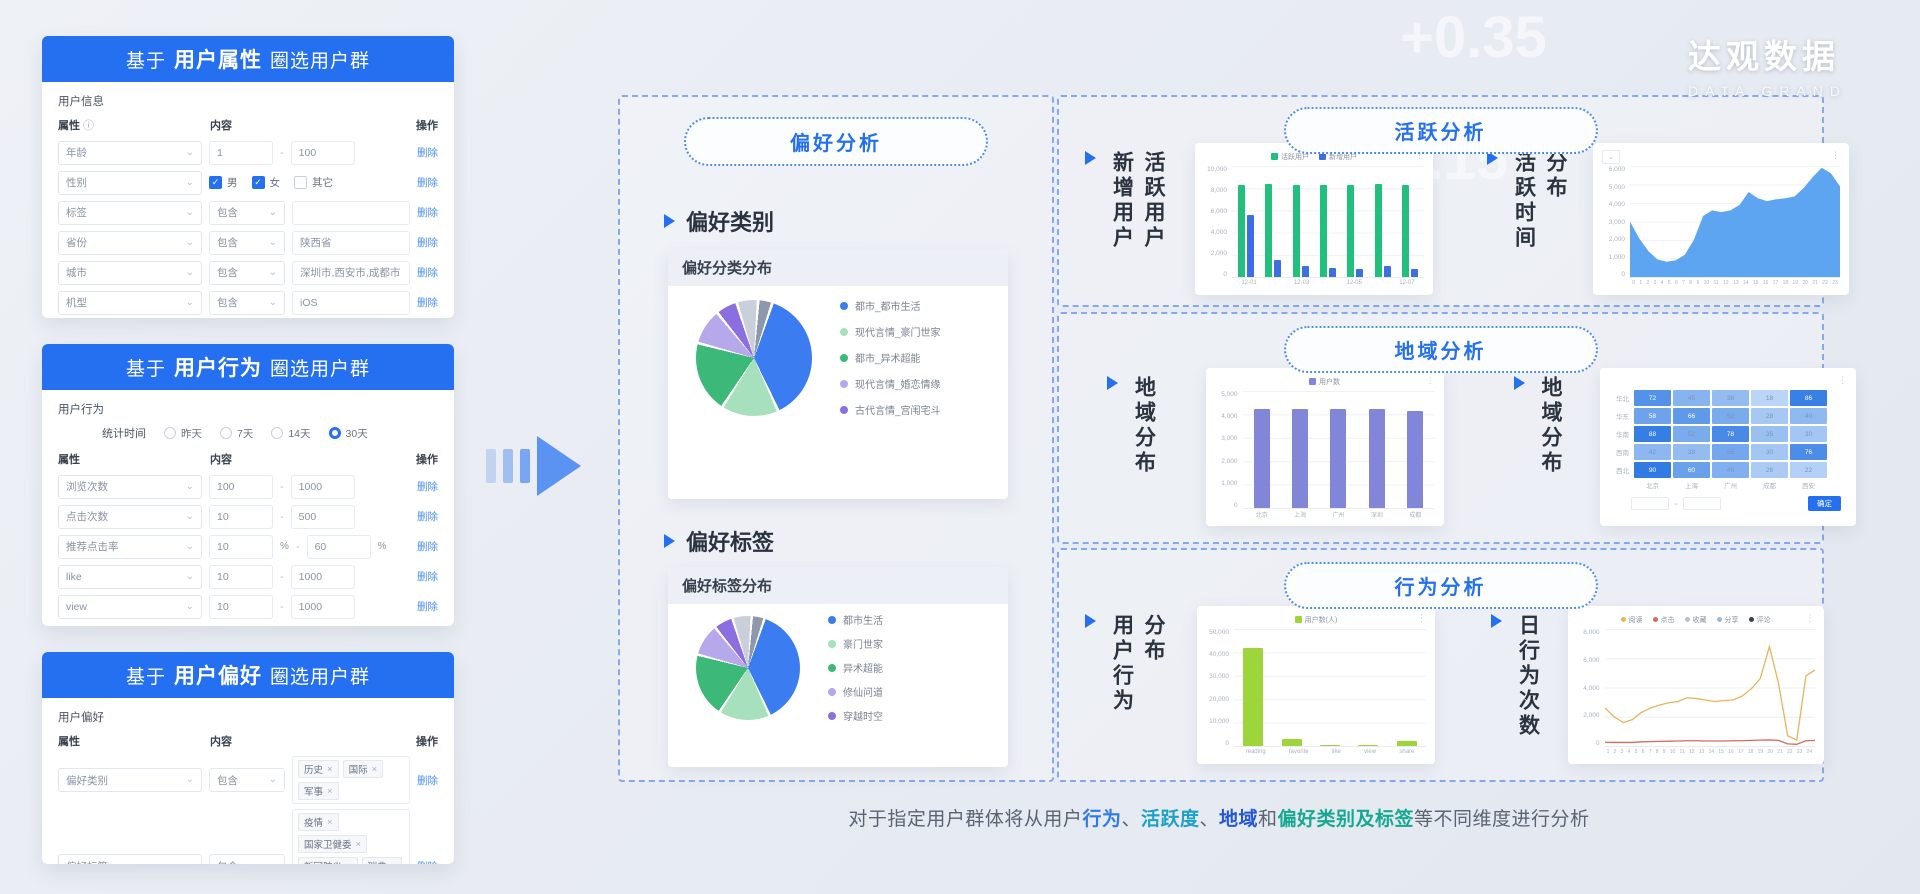 The height and width of the screenshot is (894, 1920). What do you see at coordinates (1591, 688) in the screenshot?
I see `y-tick: 4,000` at bounding box center [1591, 688].